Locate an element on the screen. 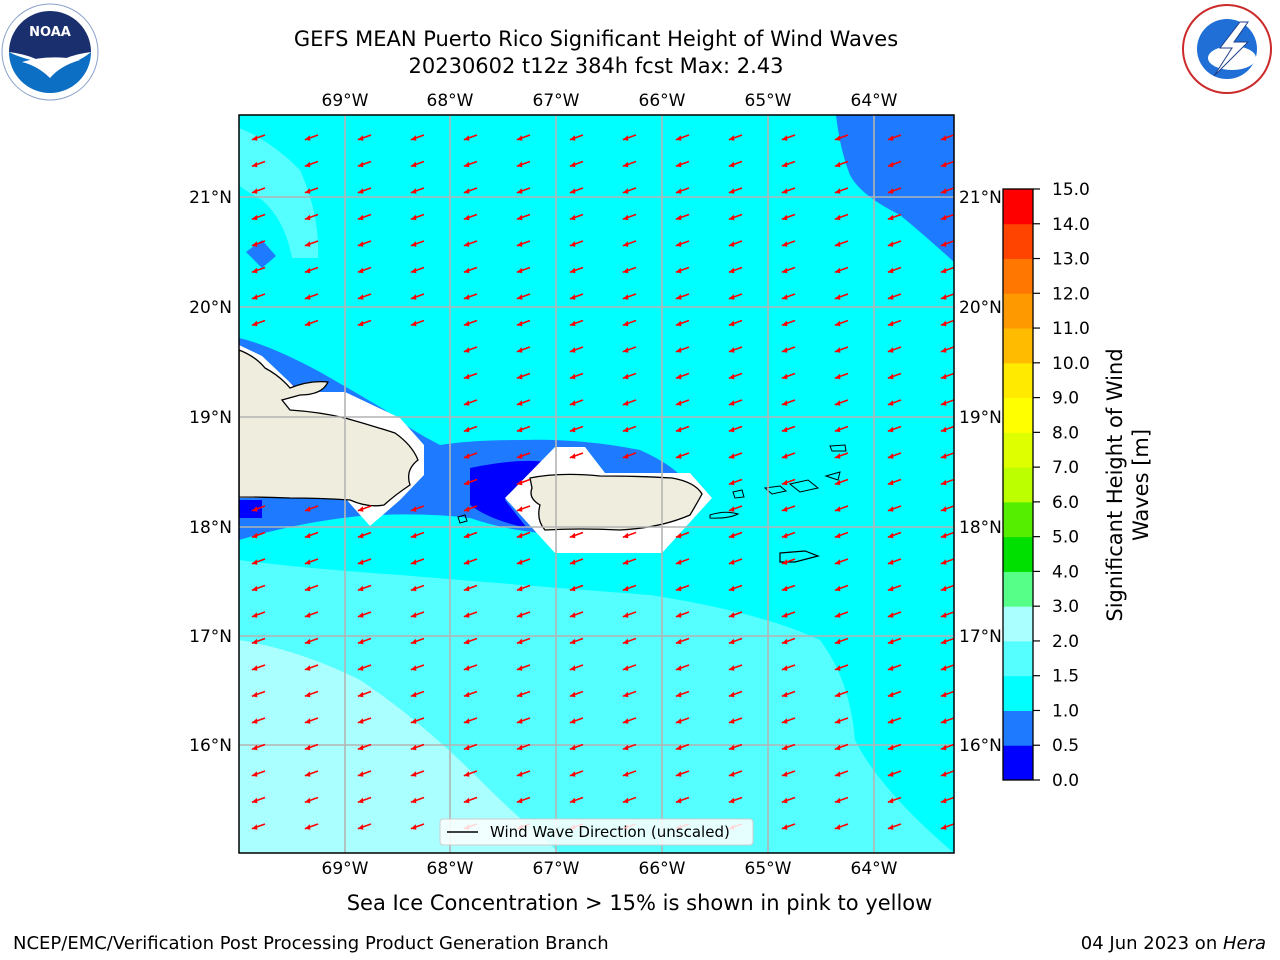  lon-label-bottom: 66°W is located at coordinates (662, 869).